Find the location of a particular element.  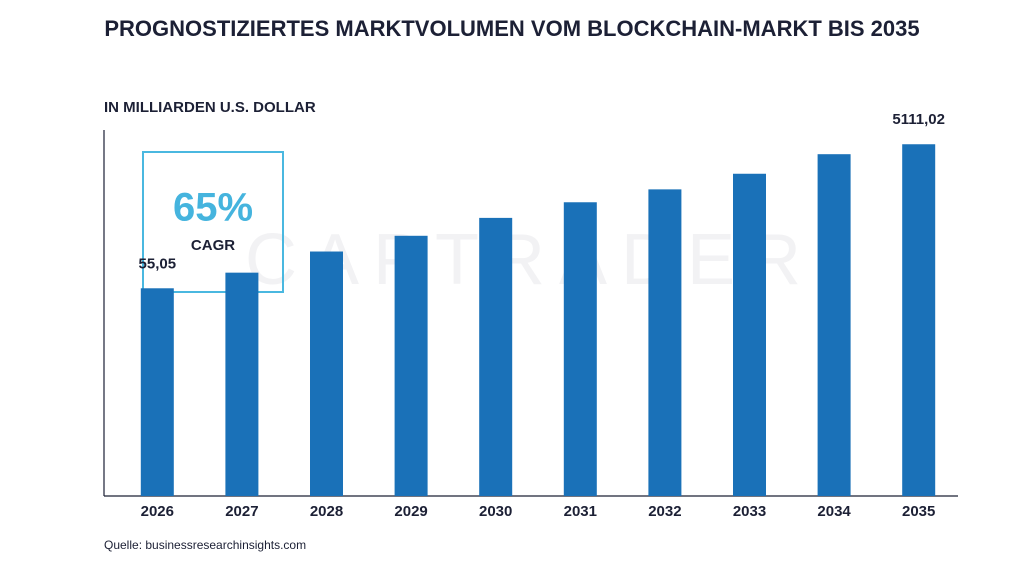

x-tick-label: 2029 is located at coordinates (410, 511).